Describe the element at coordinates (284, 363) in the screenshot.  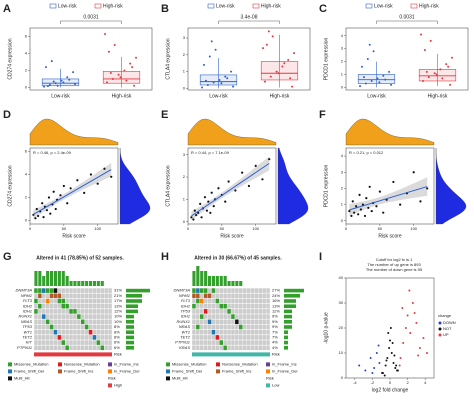
I see `legend-label: In_Frame_Ins` at that location.